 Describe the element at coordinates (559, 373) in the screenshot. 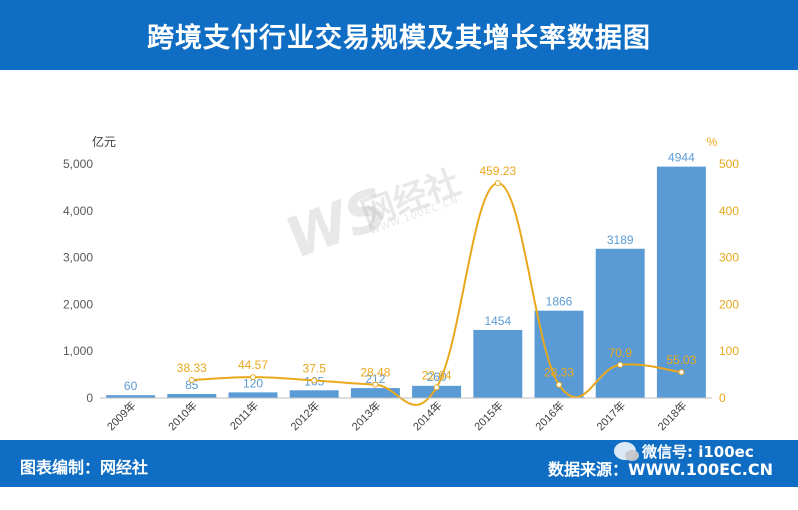

I see `growth-value-label: 28.33` at that location.